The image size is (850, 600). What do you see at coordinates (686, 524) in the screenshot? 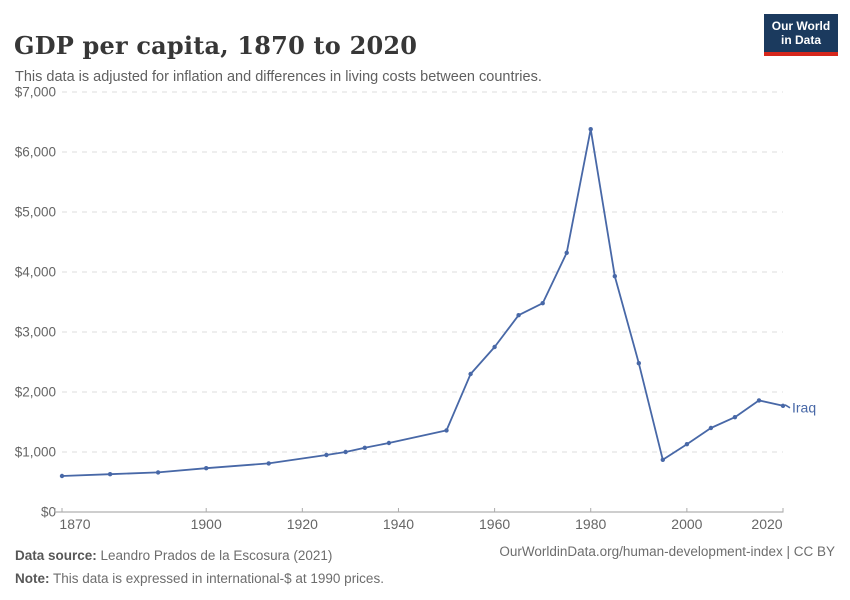
I see `x-axis-label: 2000` at bounding box center [686, 524].